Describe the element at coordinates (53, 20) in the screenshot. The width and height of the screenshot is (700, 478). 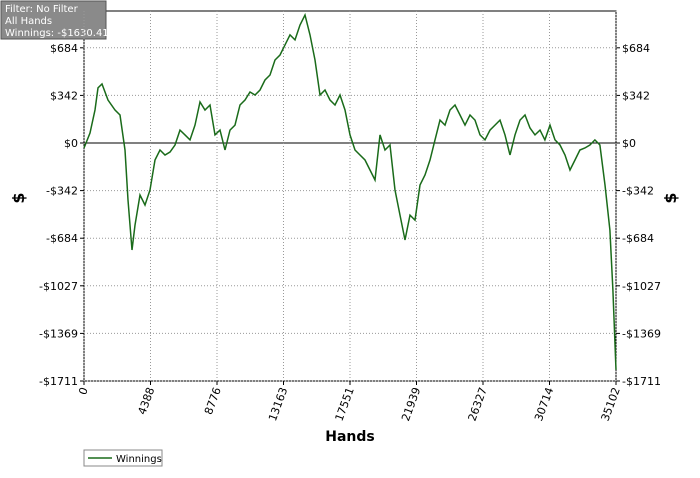
I see `info-box-bg` at that location.